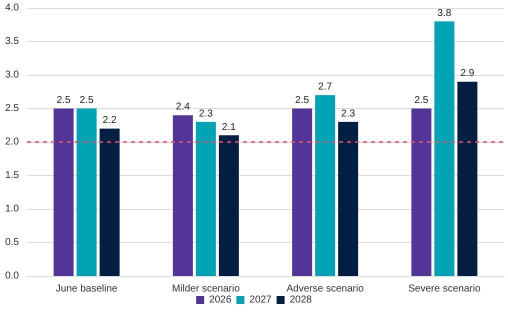  Describe the element at coordinates (87, 289) in the screenshot. I see `x-tick-label: June baseline` at that location.